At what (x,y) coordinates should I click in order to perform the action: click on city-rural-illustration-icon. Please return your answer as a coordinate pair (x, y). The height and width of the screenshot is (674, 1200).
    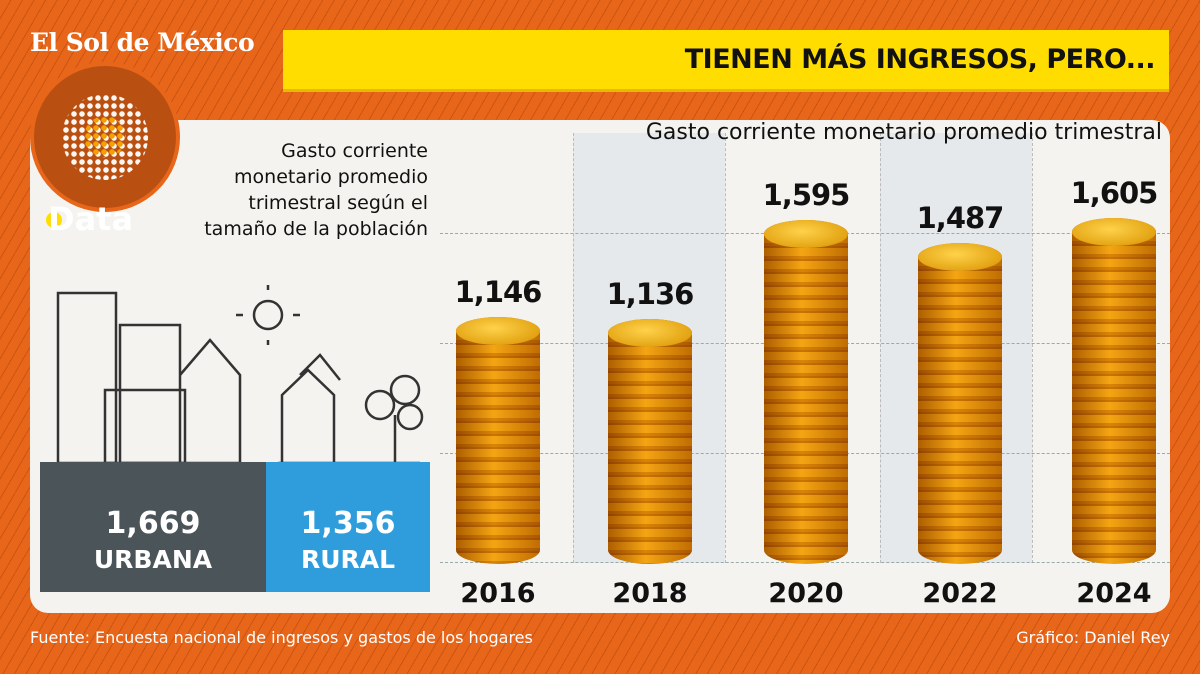
    Looking at the image, I should click on (240, 375).